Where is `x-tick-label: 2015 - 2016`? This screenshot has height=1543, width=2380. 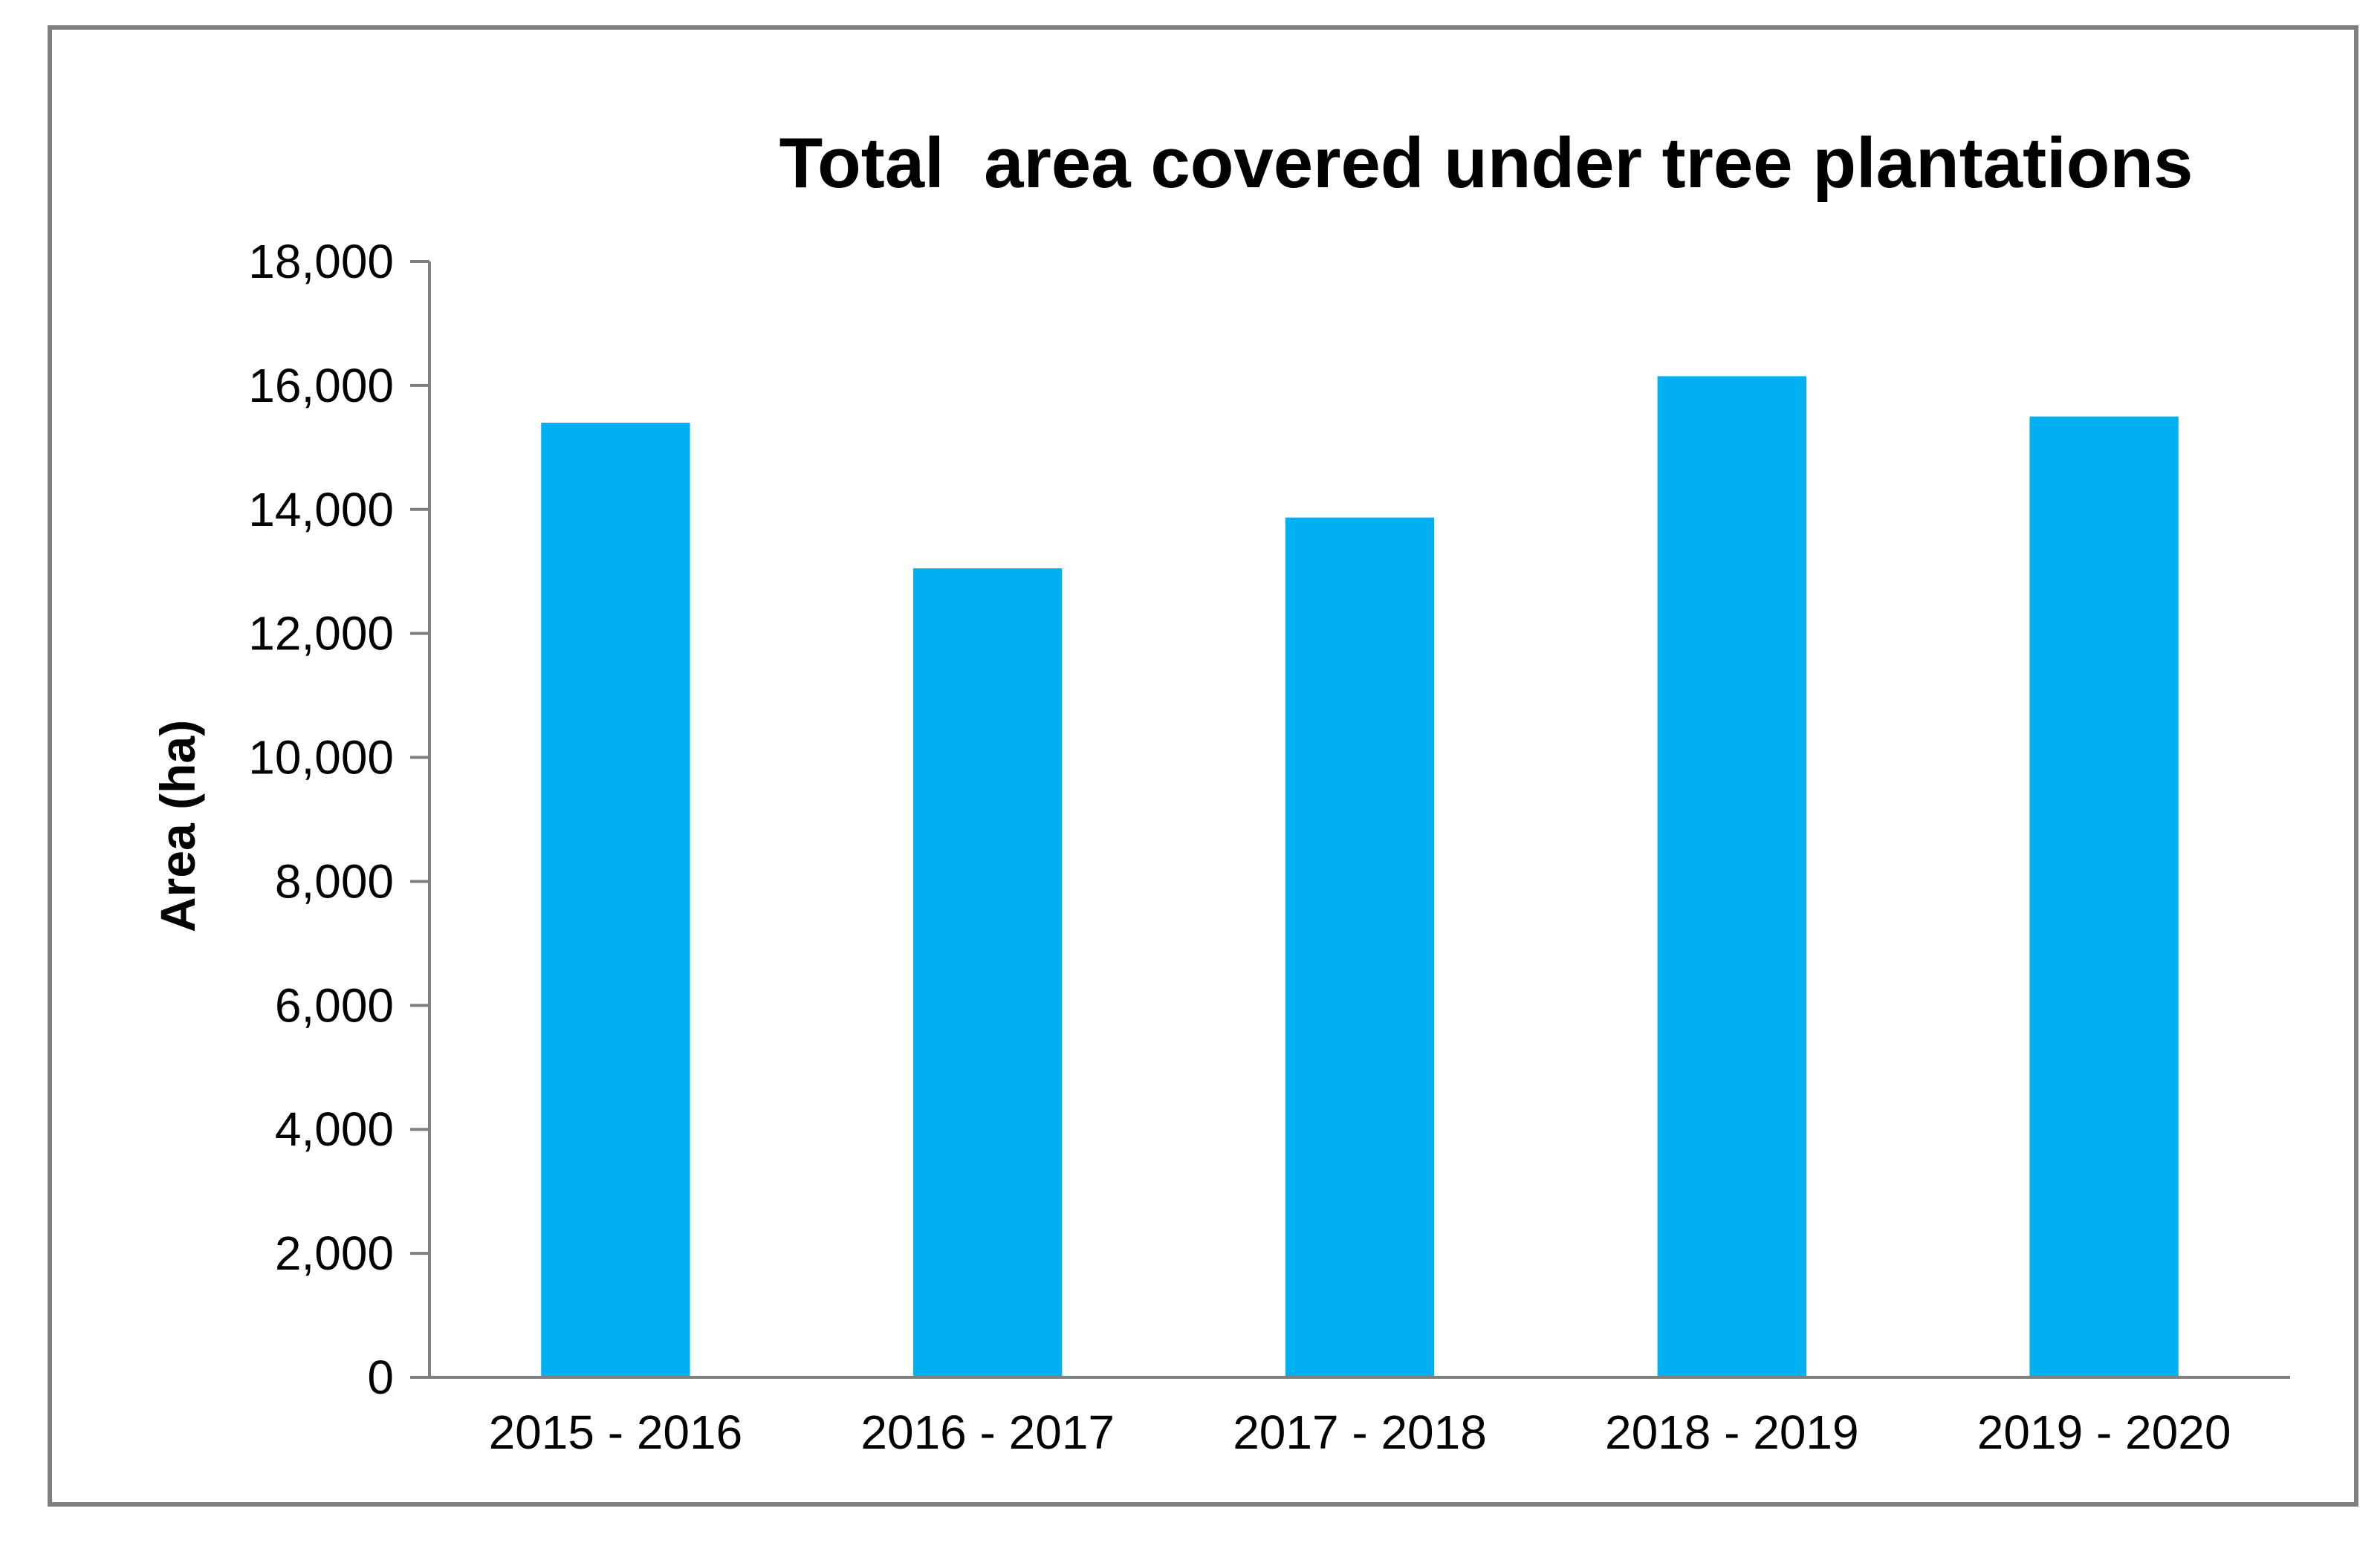
x-tick-label: 2015 - 2016 is located at coordinates (616, 1432).